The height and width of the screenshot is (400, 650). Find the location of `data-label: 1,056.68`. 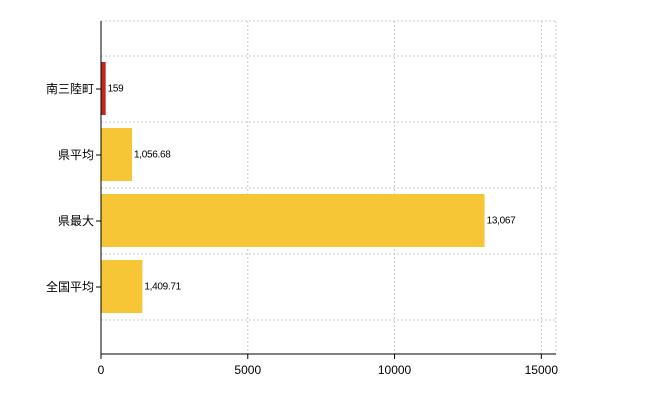

data-label: 1,056.68 is located at coordinates (152, 155).